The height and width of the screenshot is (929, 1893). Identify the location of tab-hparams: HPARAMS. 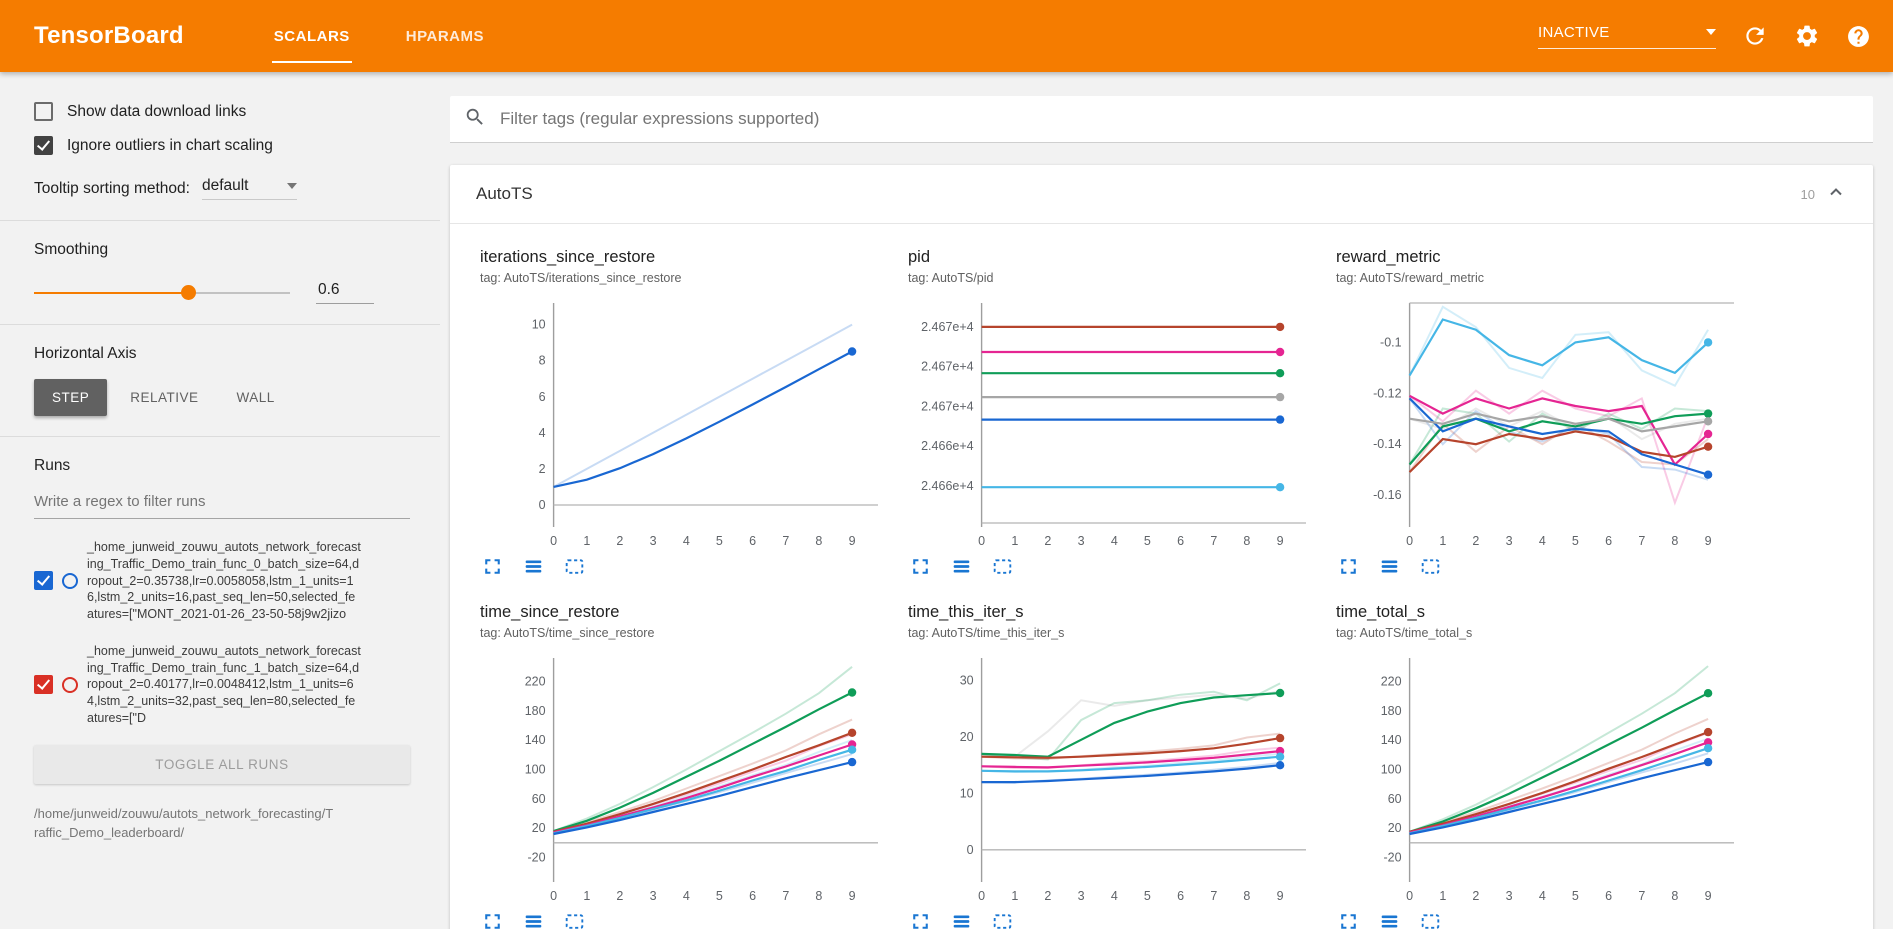
(445, 36).